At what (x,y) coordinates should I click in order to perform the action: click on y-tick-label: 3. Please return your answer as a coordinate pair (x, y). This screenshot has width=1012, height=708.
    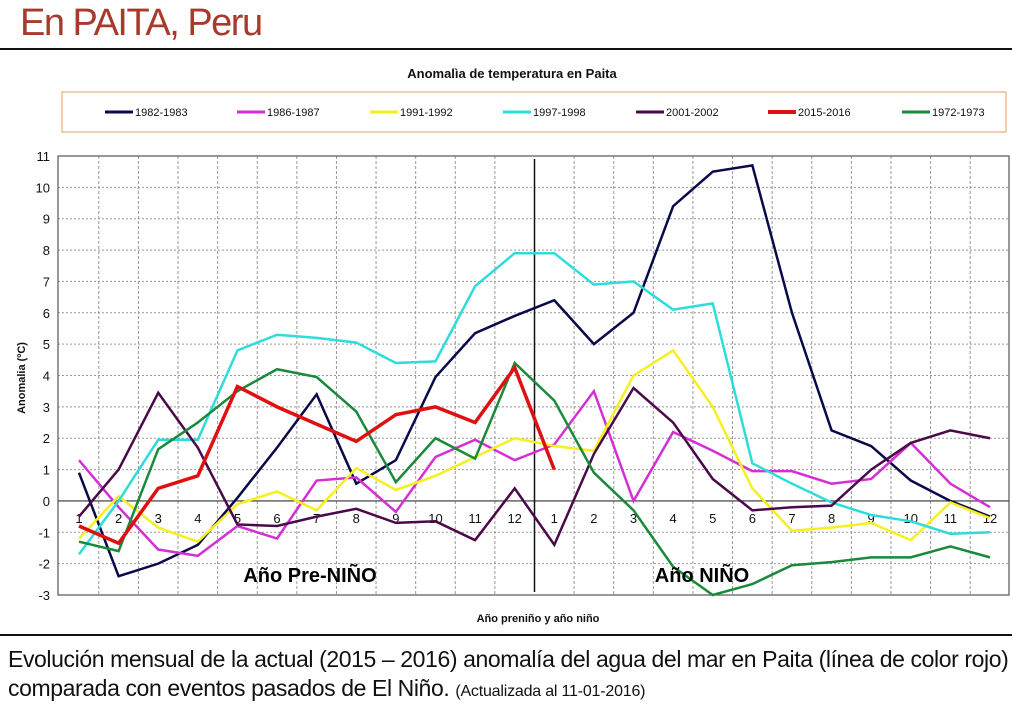
    Looking at the image, I should click on (46, 407).